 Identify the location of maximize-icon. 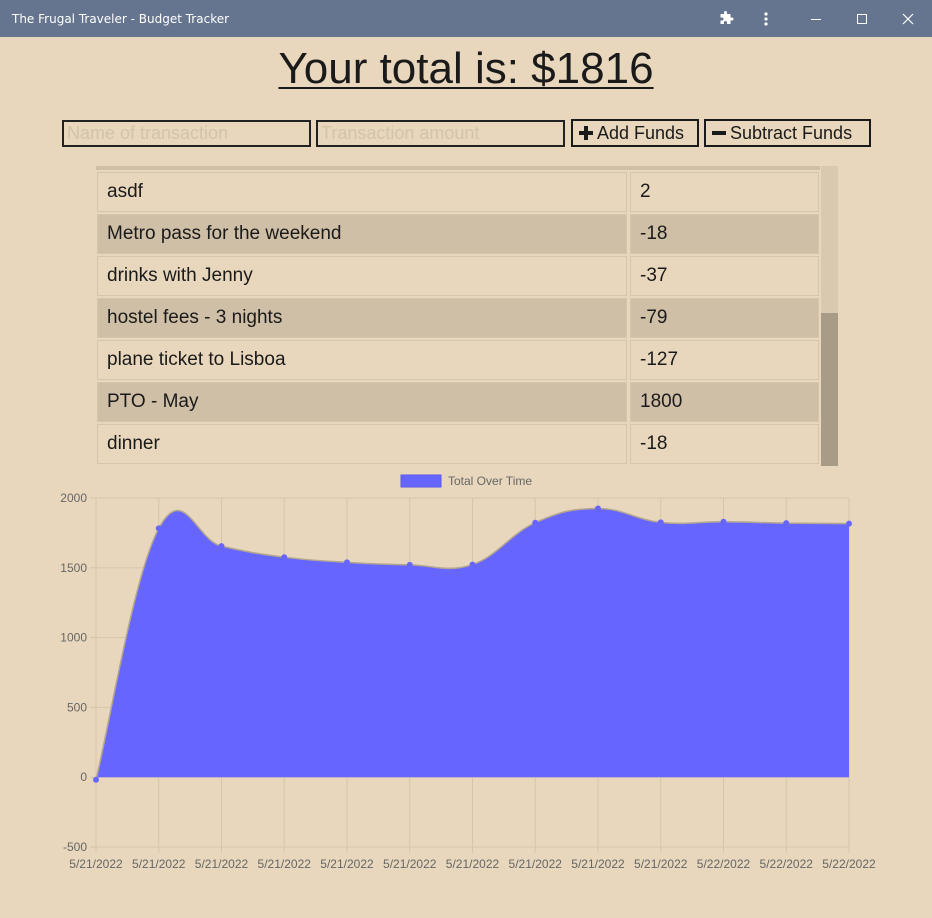
(862, 18).